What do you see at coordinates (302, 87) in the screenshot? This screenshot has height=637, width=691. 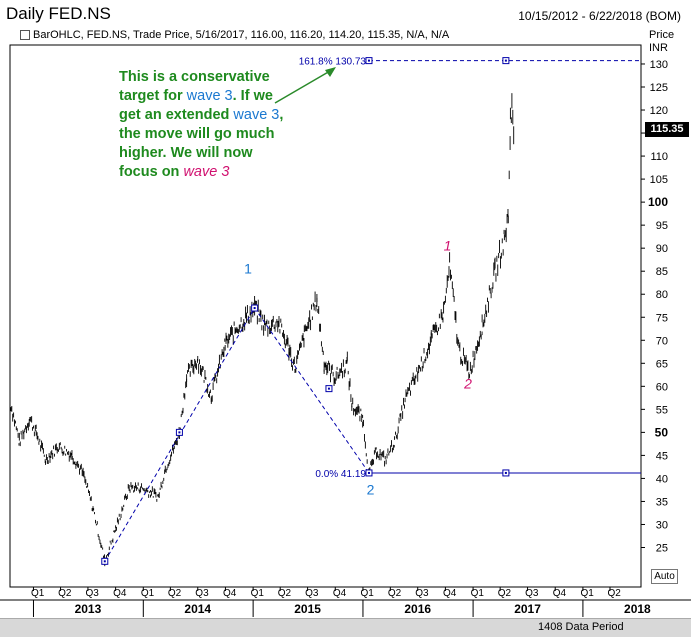 I see `arrow-shaft` at bounding box center [302, 87].